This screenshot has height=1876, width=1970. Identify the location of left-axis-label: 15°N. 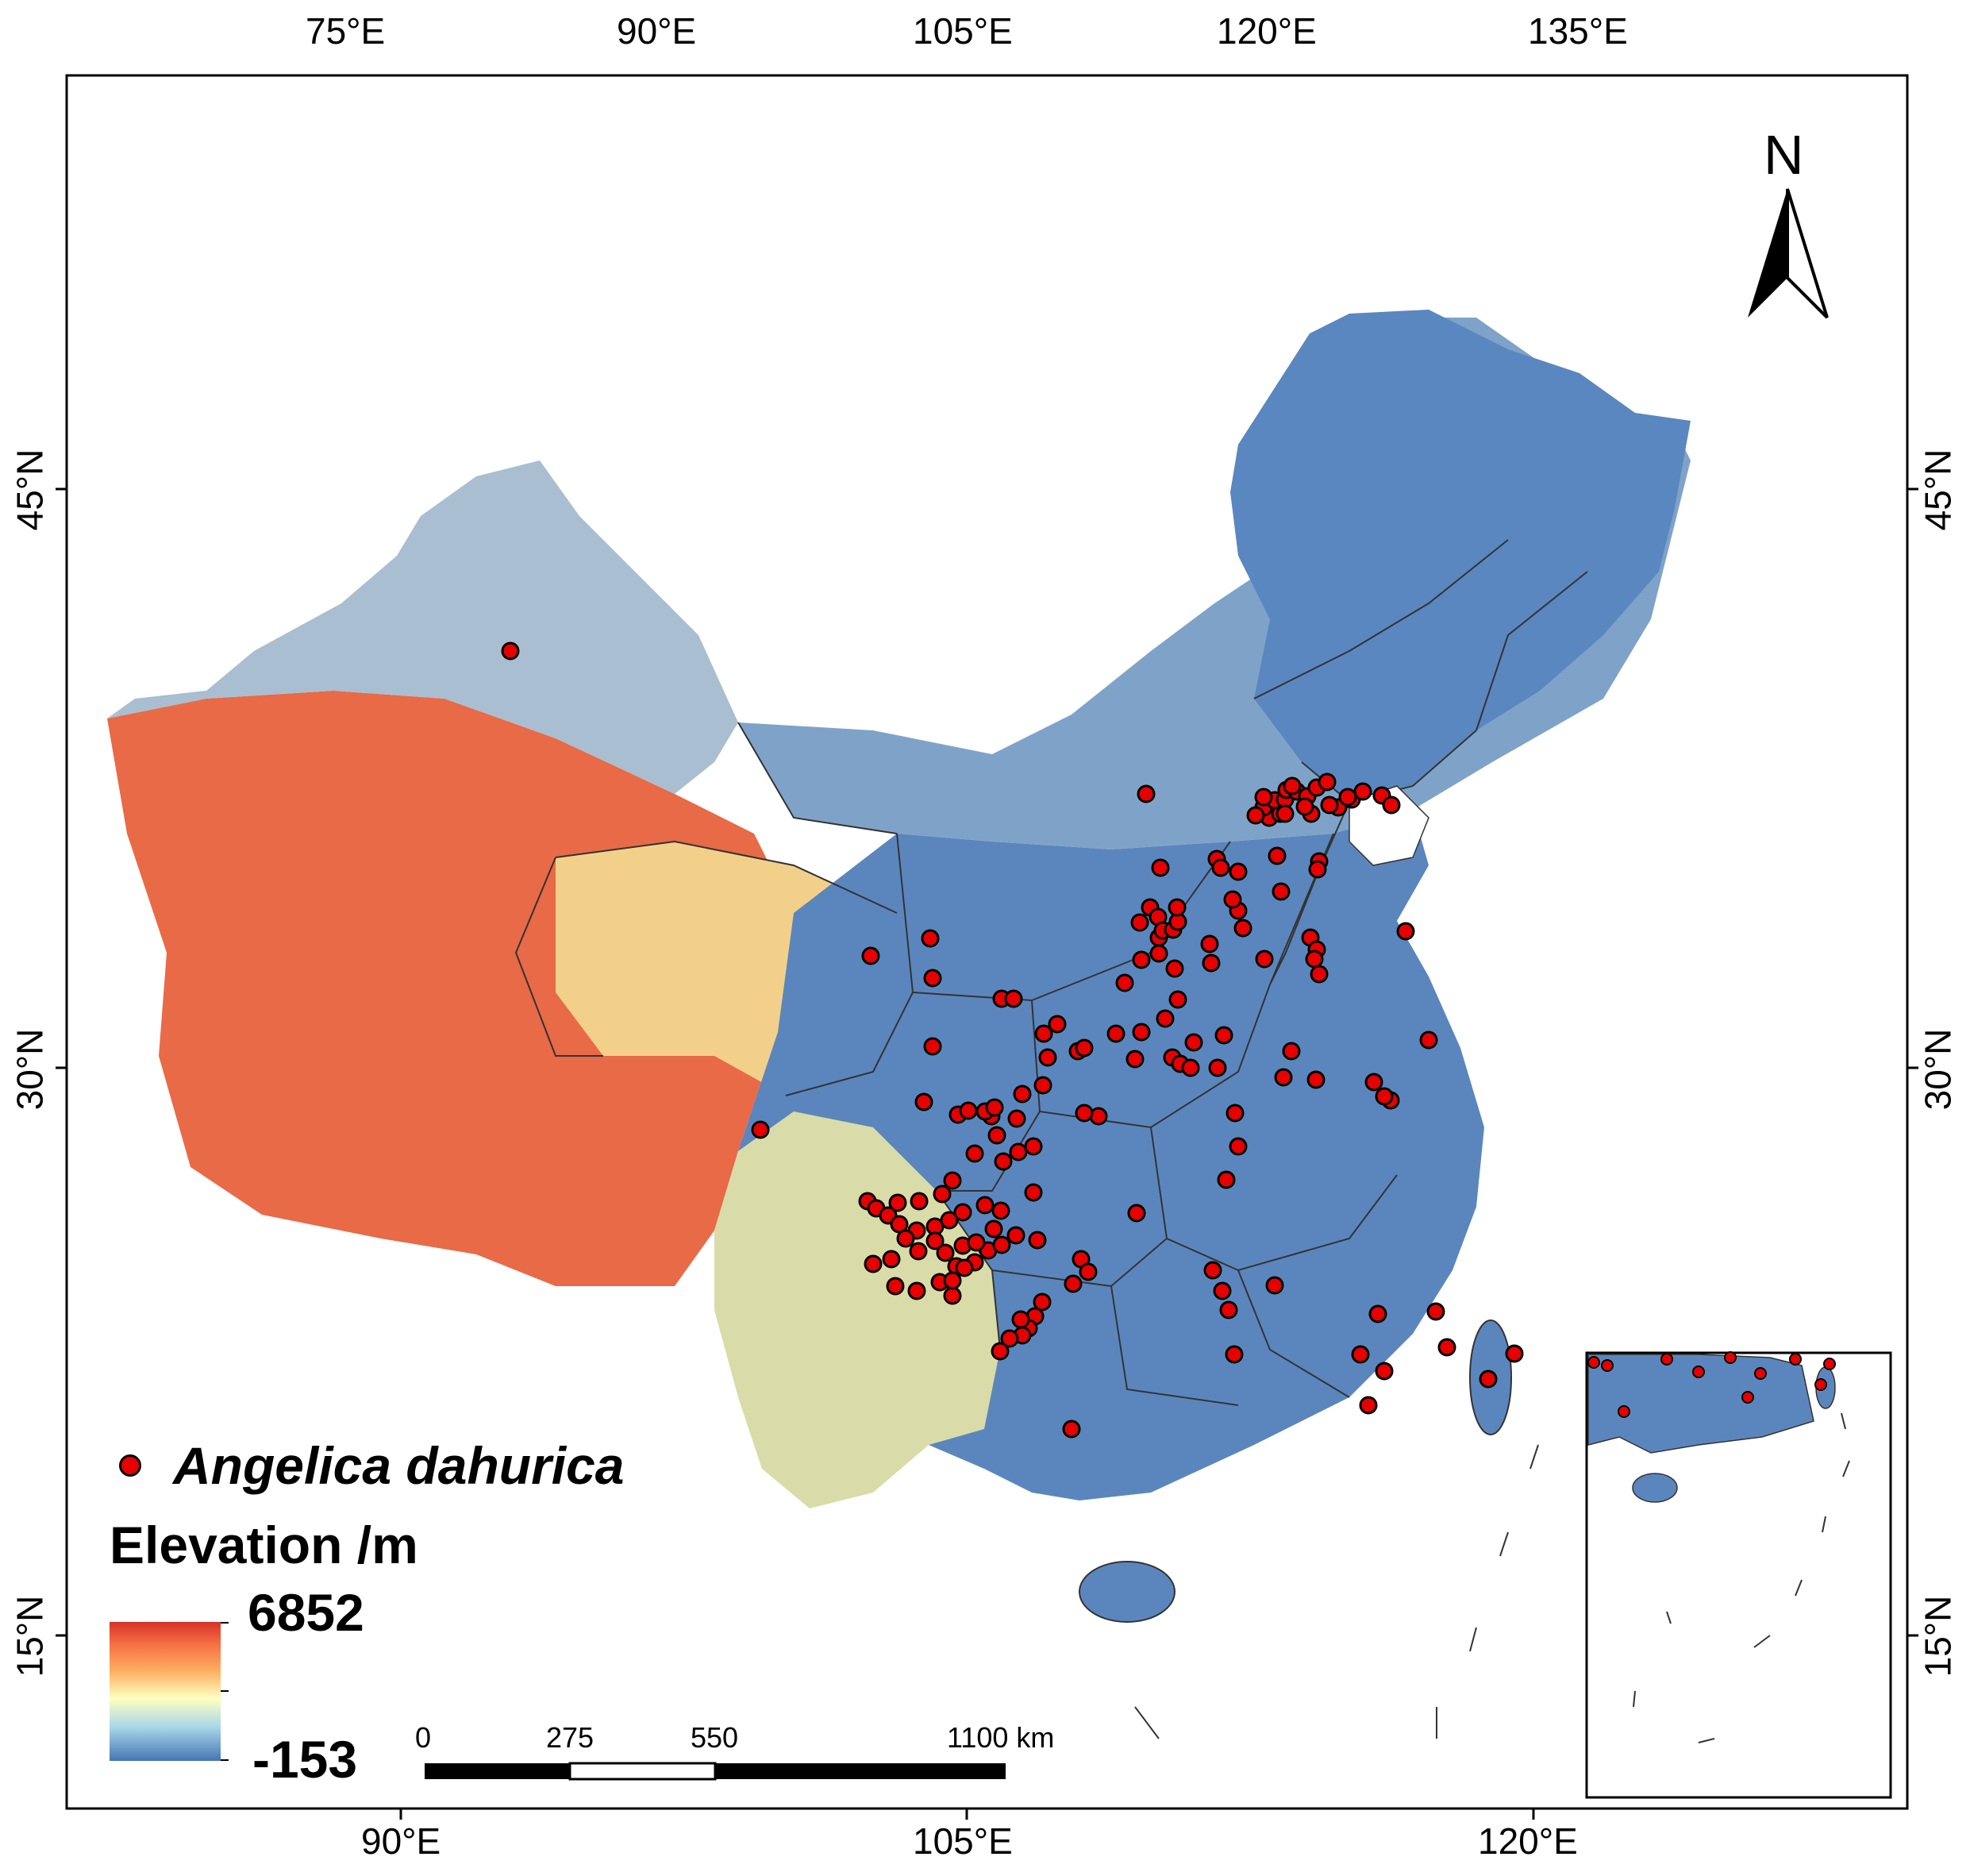
(30, 1637).